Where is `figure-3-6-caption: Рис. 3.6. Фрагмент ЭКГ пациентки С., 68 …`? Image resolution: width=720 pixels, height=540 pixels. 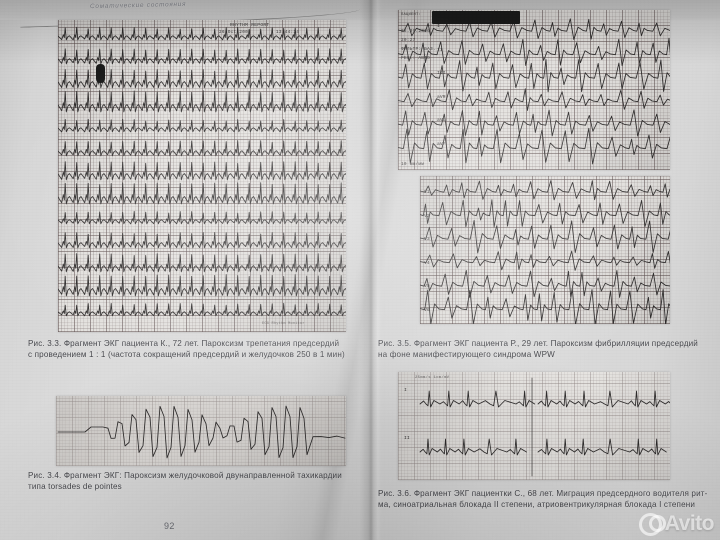
figure-3-6-caption: Рис. 3.6. Фрагмент ЭКГ пациентки С., 68 … is located at coordinates (543, 499).